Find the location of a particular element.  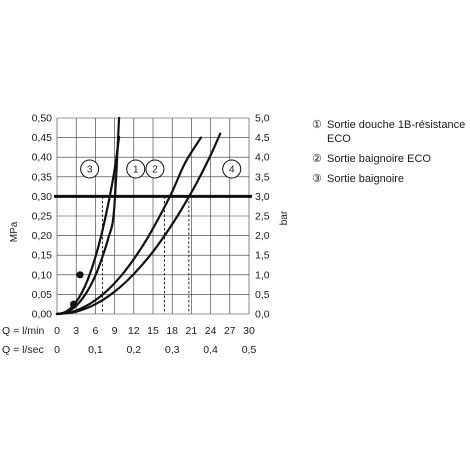

y-tick-label-right: 5,0 is located at coordinates (262, 119).